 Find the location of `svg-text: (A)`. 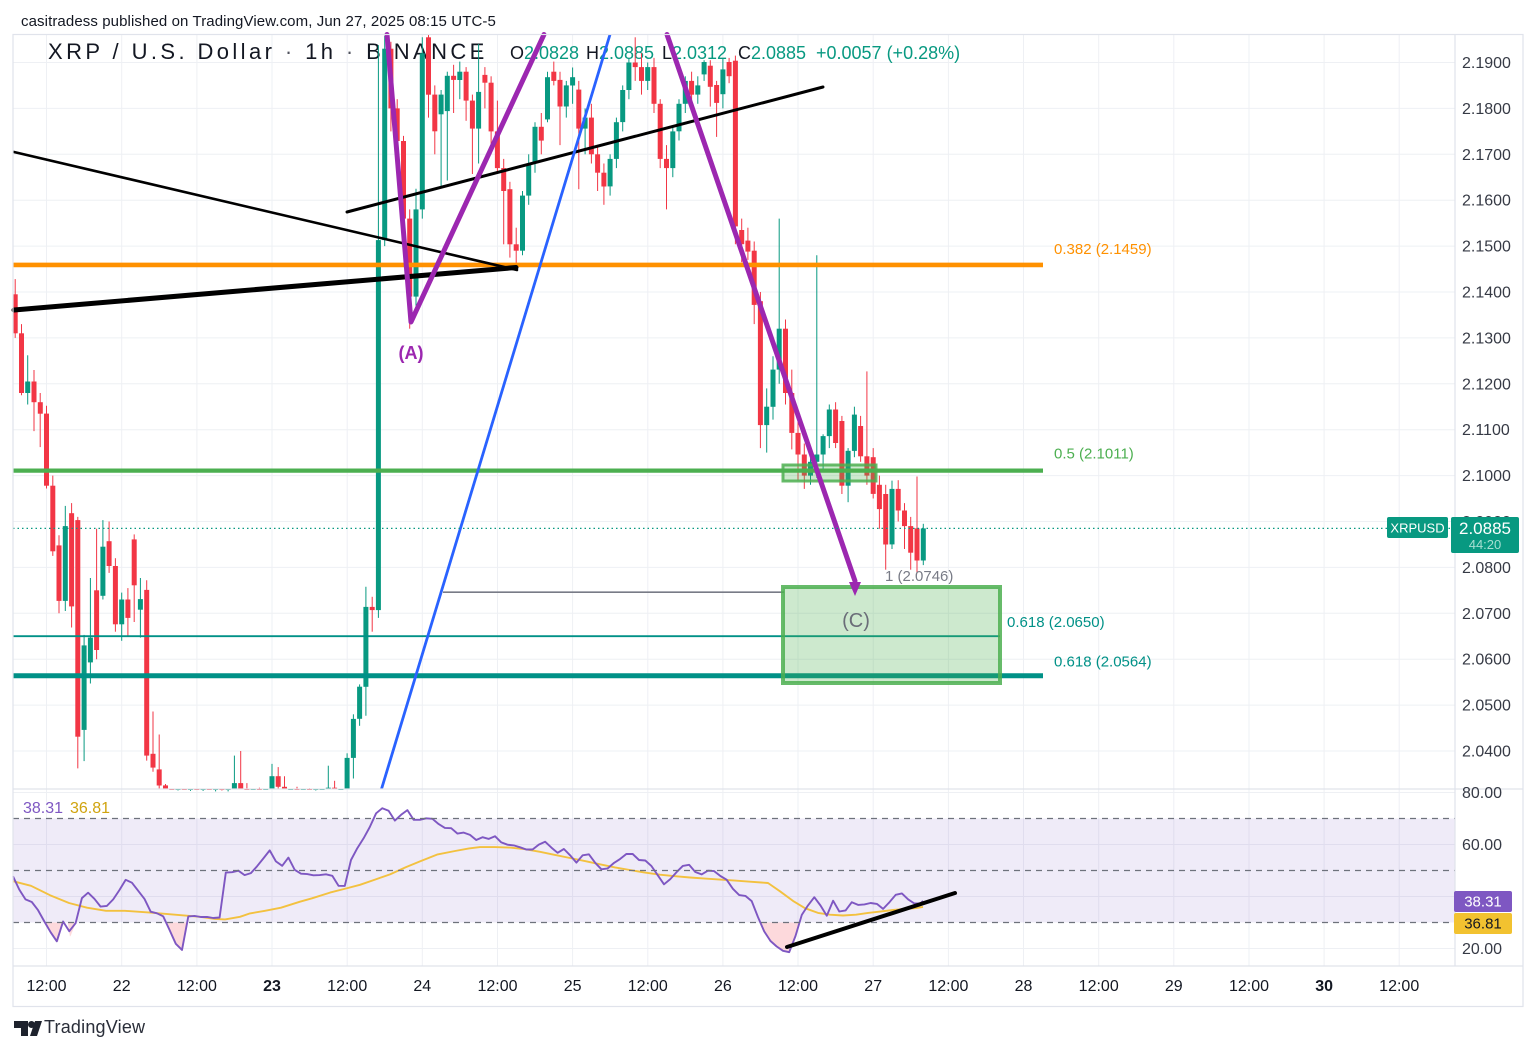

svg-text: (A) is located at coordinates (411, 353).